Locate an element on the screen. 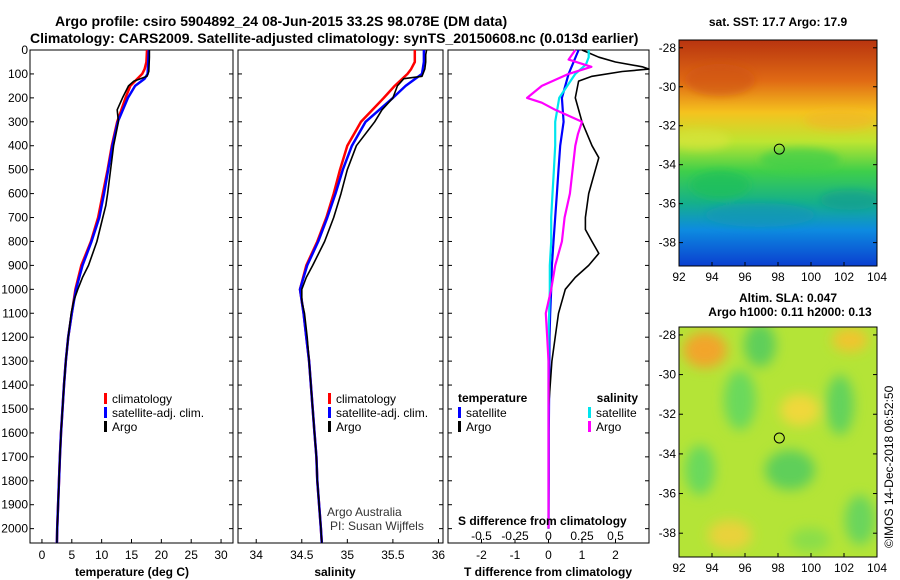 This screenshot has height=580, width=900. s-difference-tick-label: 0.5 is located at coordinates (615, 536).